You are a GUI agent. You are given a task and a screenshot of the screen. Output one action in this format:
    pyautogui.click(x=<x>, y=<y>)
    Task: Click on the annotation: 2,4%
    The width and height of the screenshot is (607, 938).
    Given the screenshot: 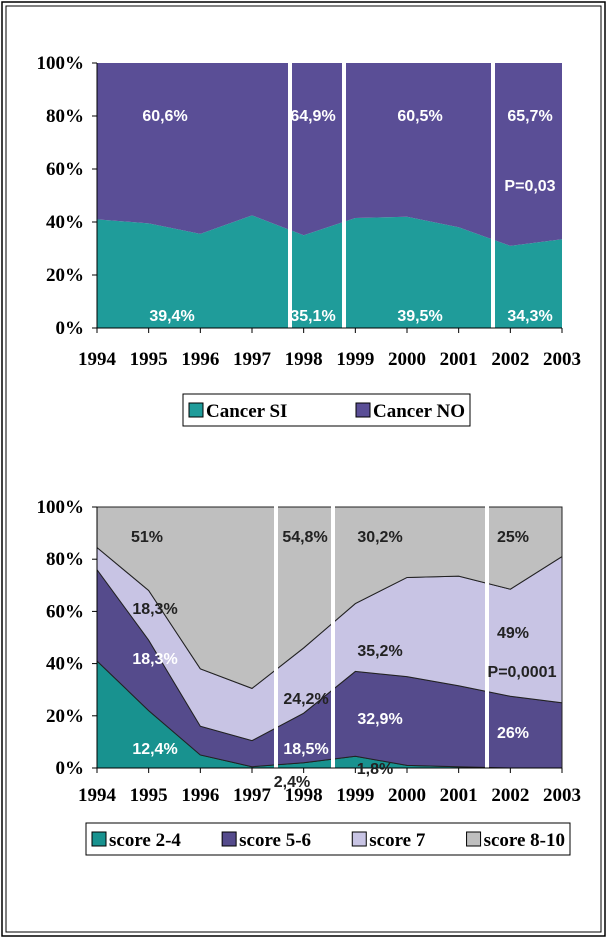 What is the action you would take?
    pyautogui.click(x=292, y=782)
    